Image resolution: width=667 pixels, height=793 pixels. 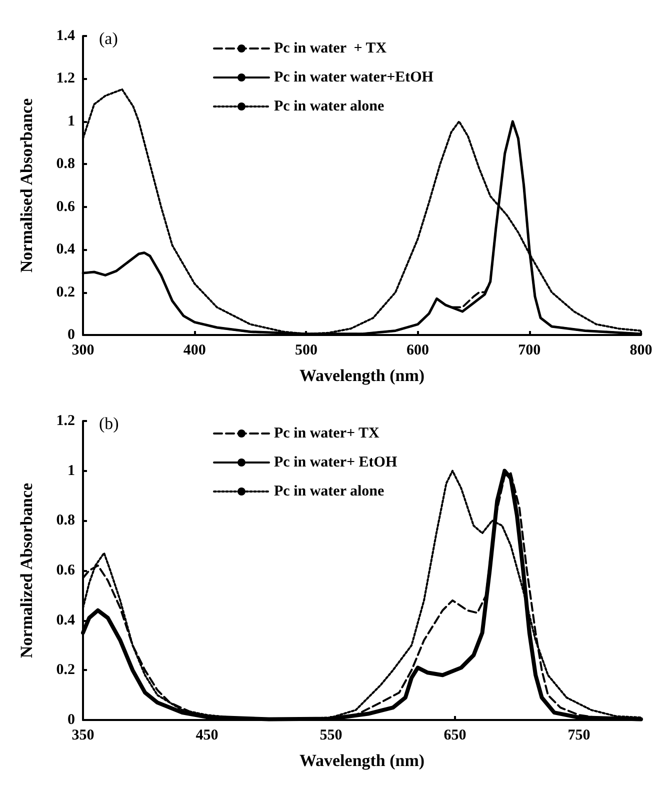 I want to click on annotation: (a), so click(x=108, y=38).